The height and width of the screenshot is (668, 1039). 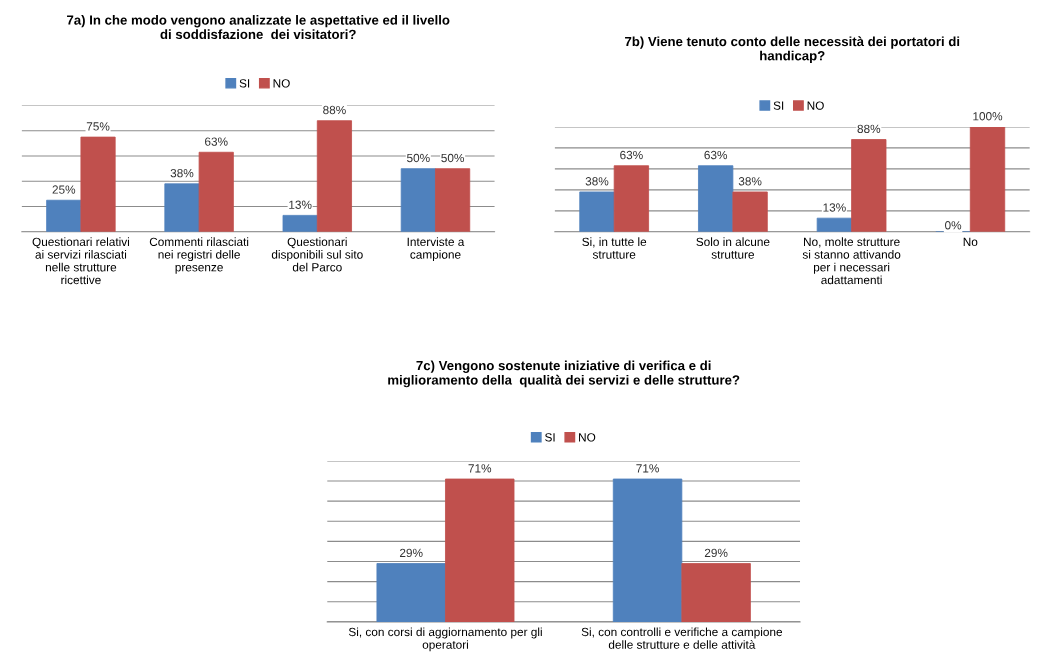 What do you see at coordinates (614, 248) in the screenshot?
I see `x-tick-label: Si, in tutte le strutture` at bounding box center [614, 248].